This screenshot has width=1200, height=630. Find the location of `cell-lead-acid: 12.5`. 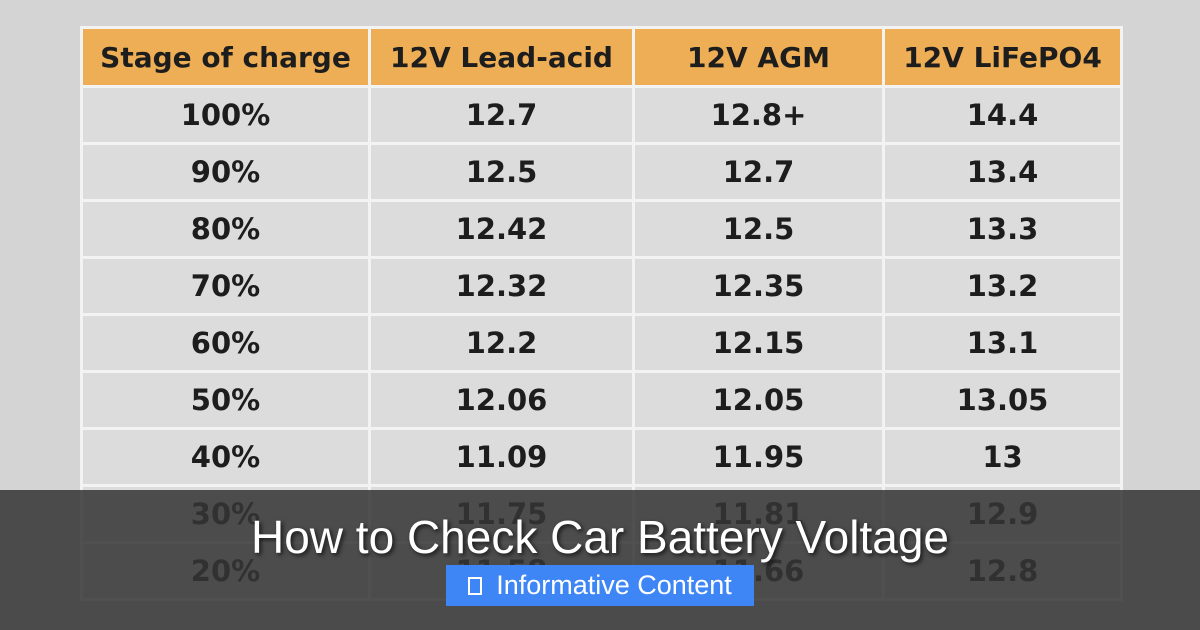

cell-lead-acid: 12.5 is located at coordinates (501, 172).